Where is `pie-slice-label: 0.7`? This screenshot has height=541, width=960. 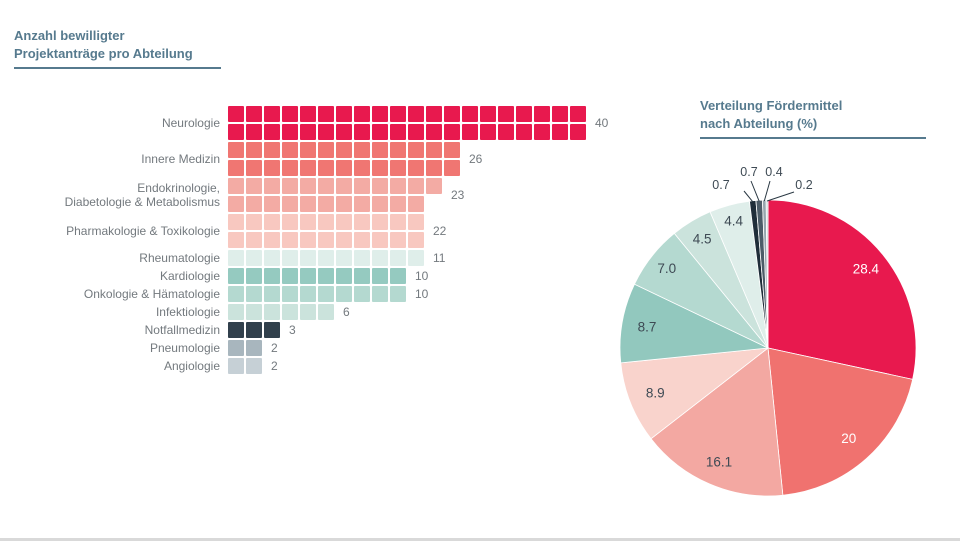 pie-slice-label: 0.7 is located at coordinates (720, 185).